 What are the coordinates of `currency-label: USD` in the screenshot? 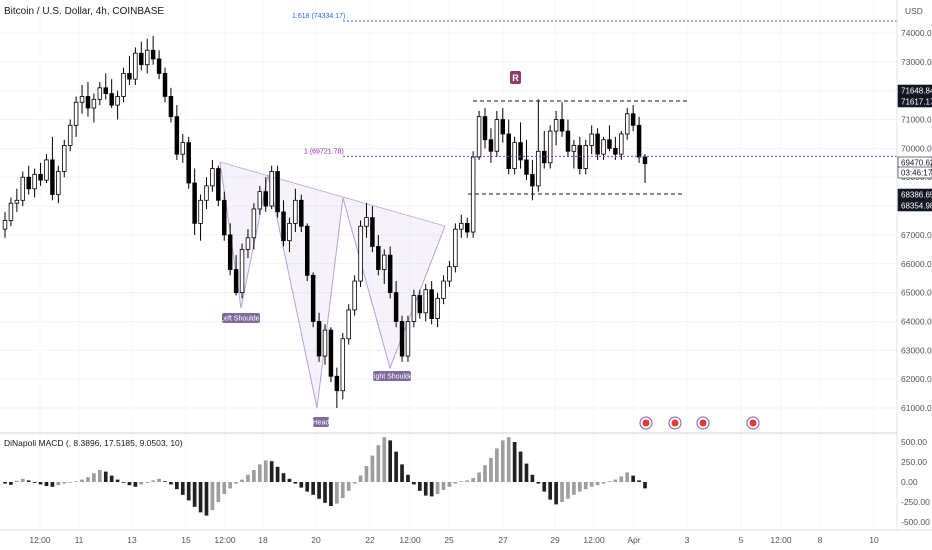 It's located at (914, 11).